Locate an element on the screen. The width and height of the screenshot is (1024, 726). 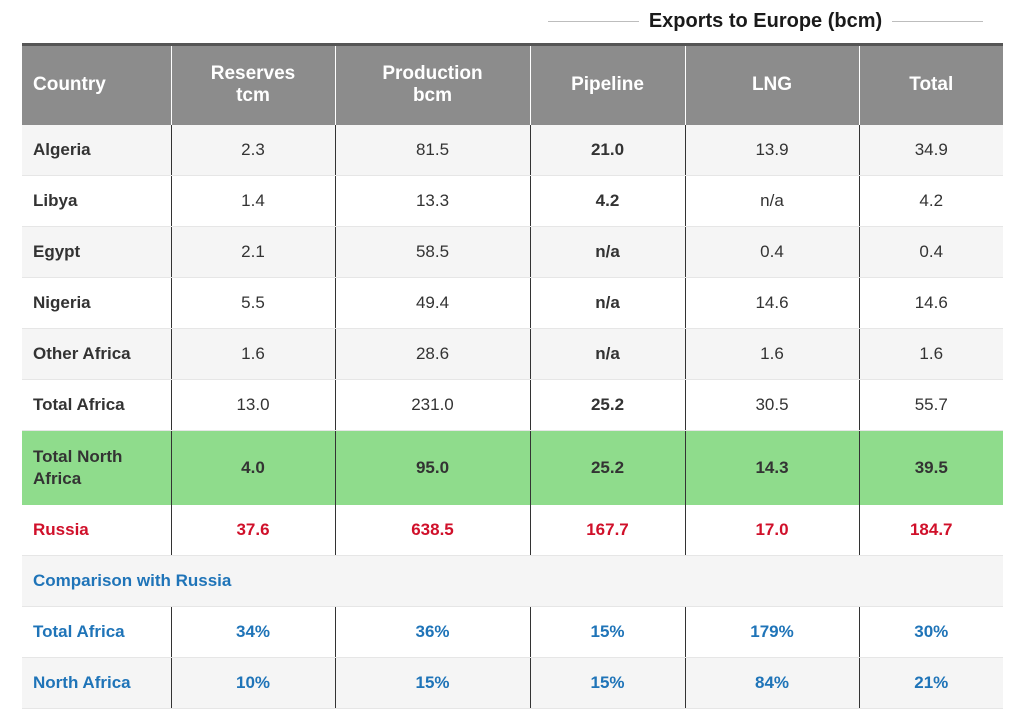
total-cell: 21% is located at coordinates (931, 683).